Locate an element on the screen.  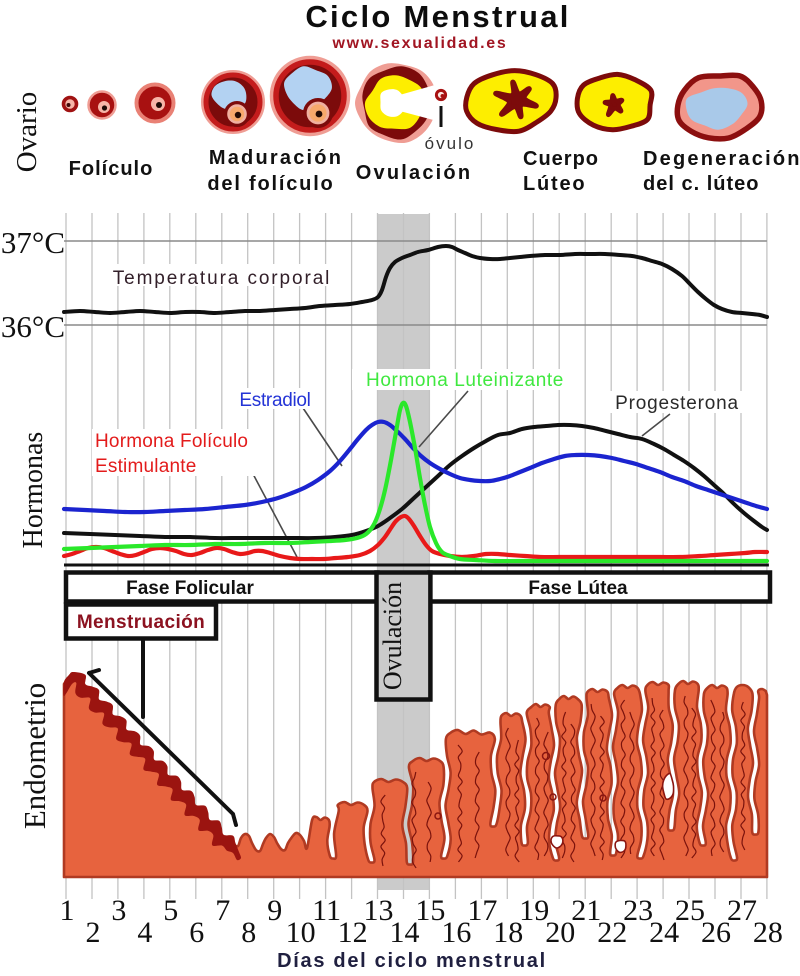
svg-text: Progesterona is located at coordinates (677, 403).